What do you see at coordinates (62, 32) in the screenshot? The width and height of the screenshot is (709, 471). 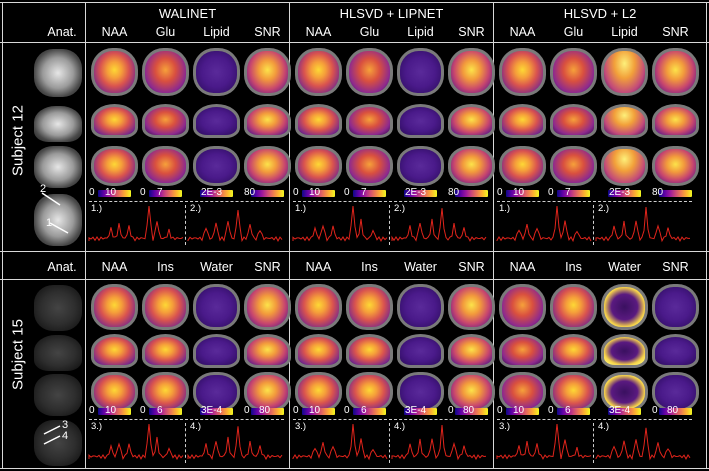 I see `anat-header-12: Anat.` at bounding box center [62, 32].